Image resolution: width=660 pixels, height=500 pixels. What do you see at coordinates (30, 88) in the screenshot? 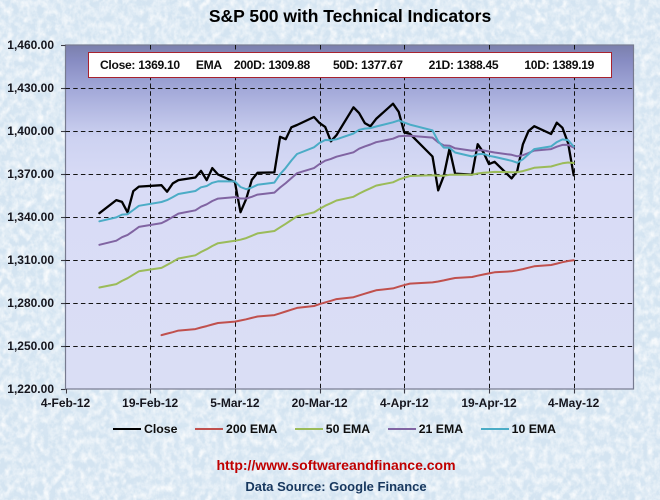
I see `y-axis-tick-label: 1,430.00` at bounding box center [30, 88].